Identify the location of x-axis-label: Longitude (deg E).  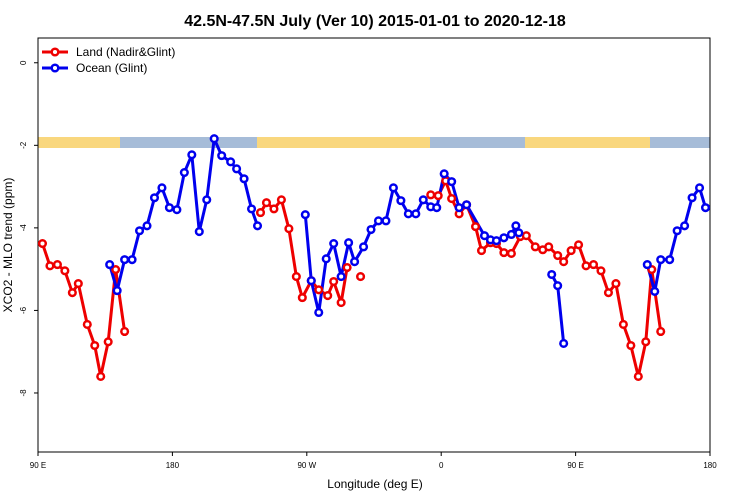
(374, 484).